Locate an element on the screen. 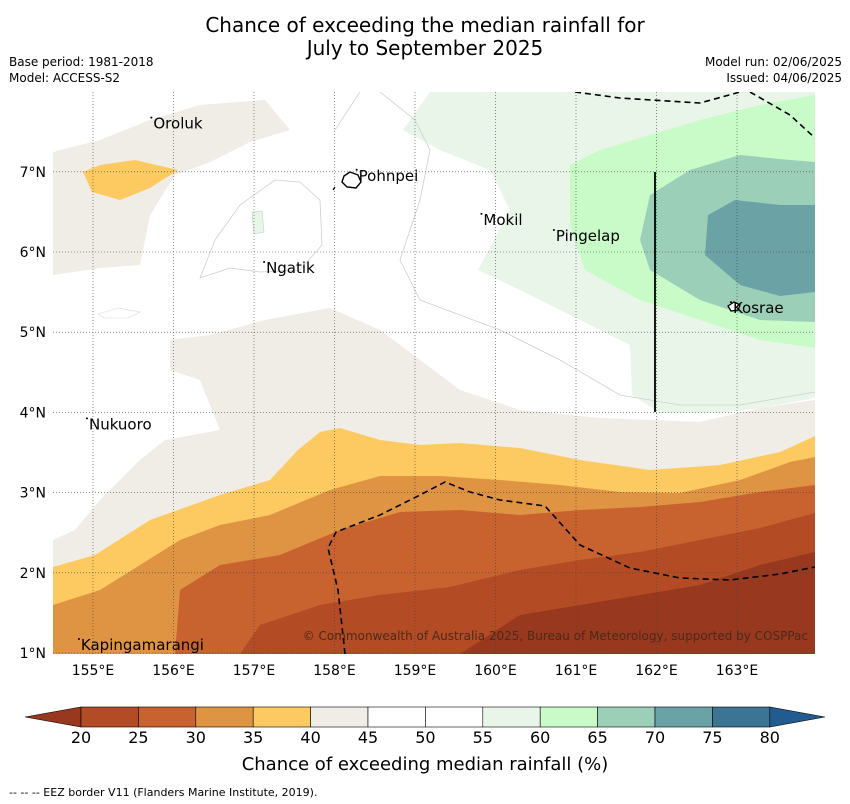 Image resolution: width=850 pixels, height=804 pixels. band-35-40-north is located at coordinates (130, 180).